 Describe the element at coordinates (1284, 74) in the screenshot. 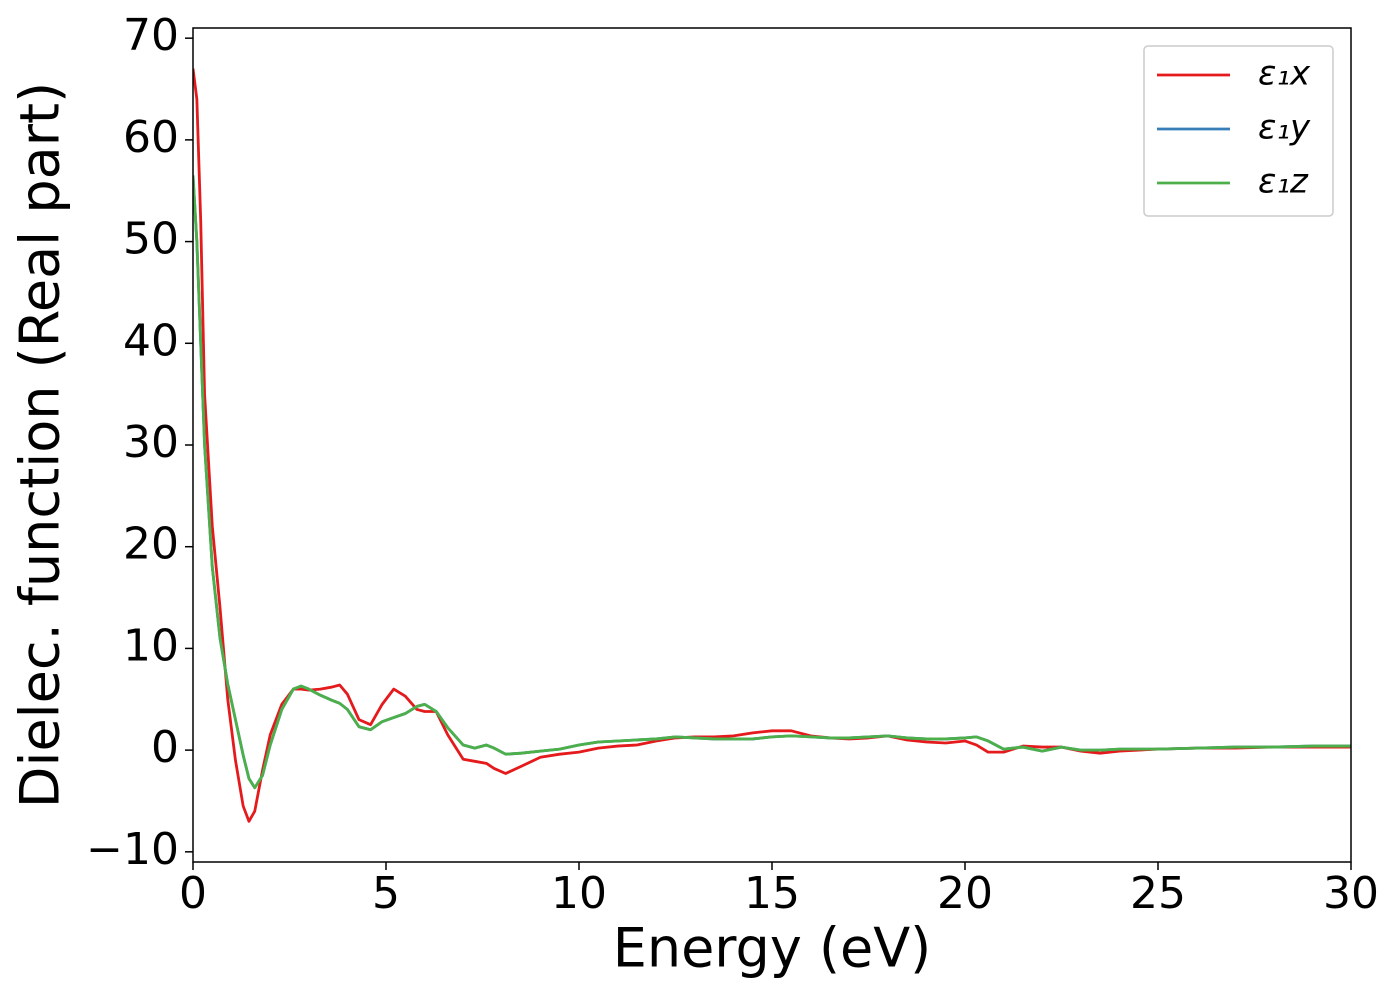

I see `legend-label: ε₁x` at that location.